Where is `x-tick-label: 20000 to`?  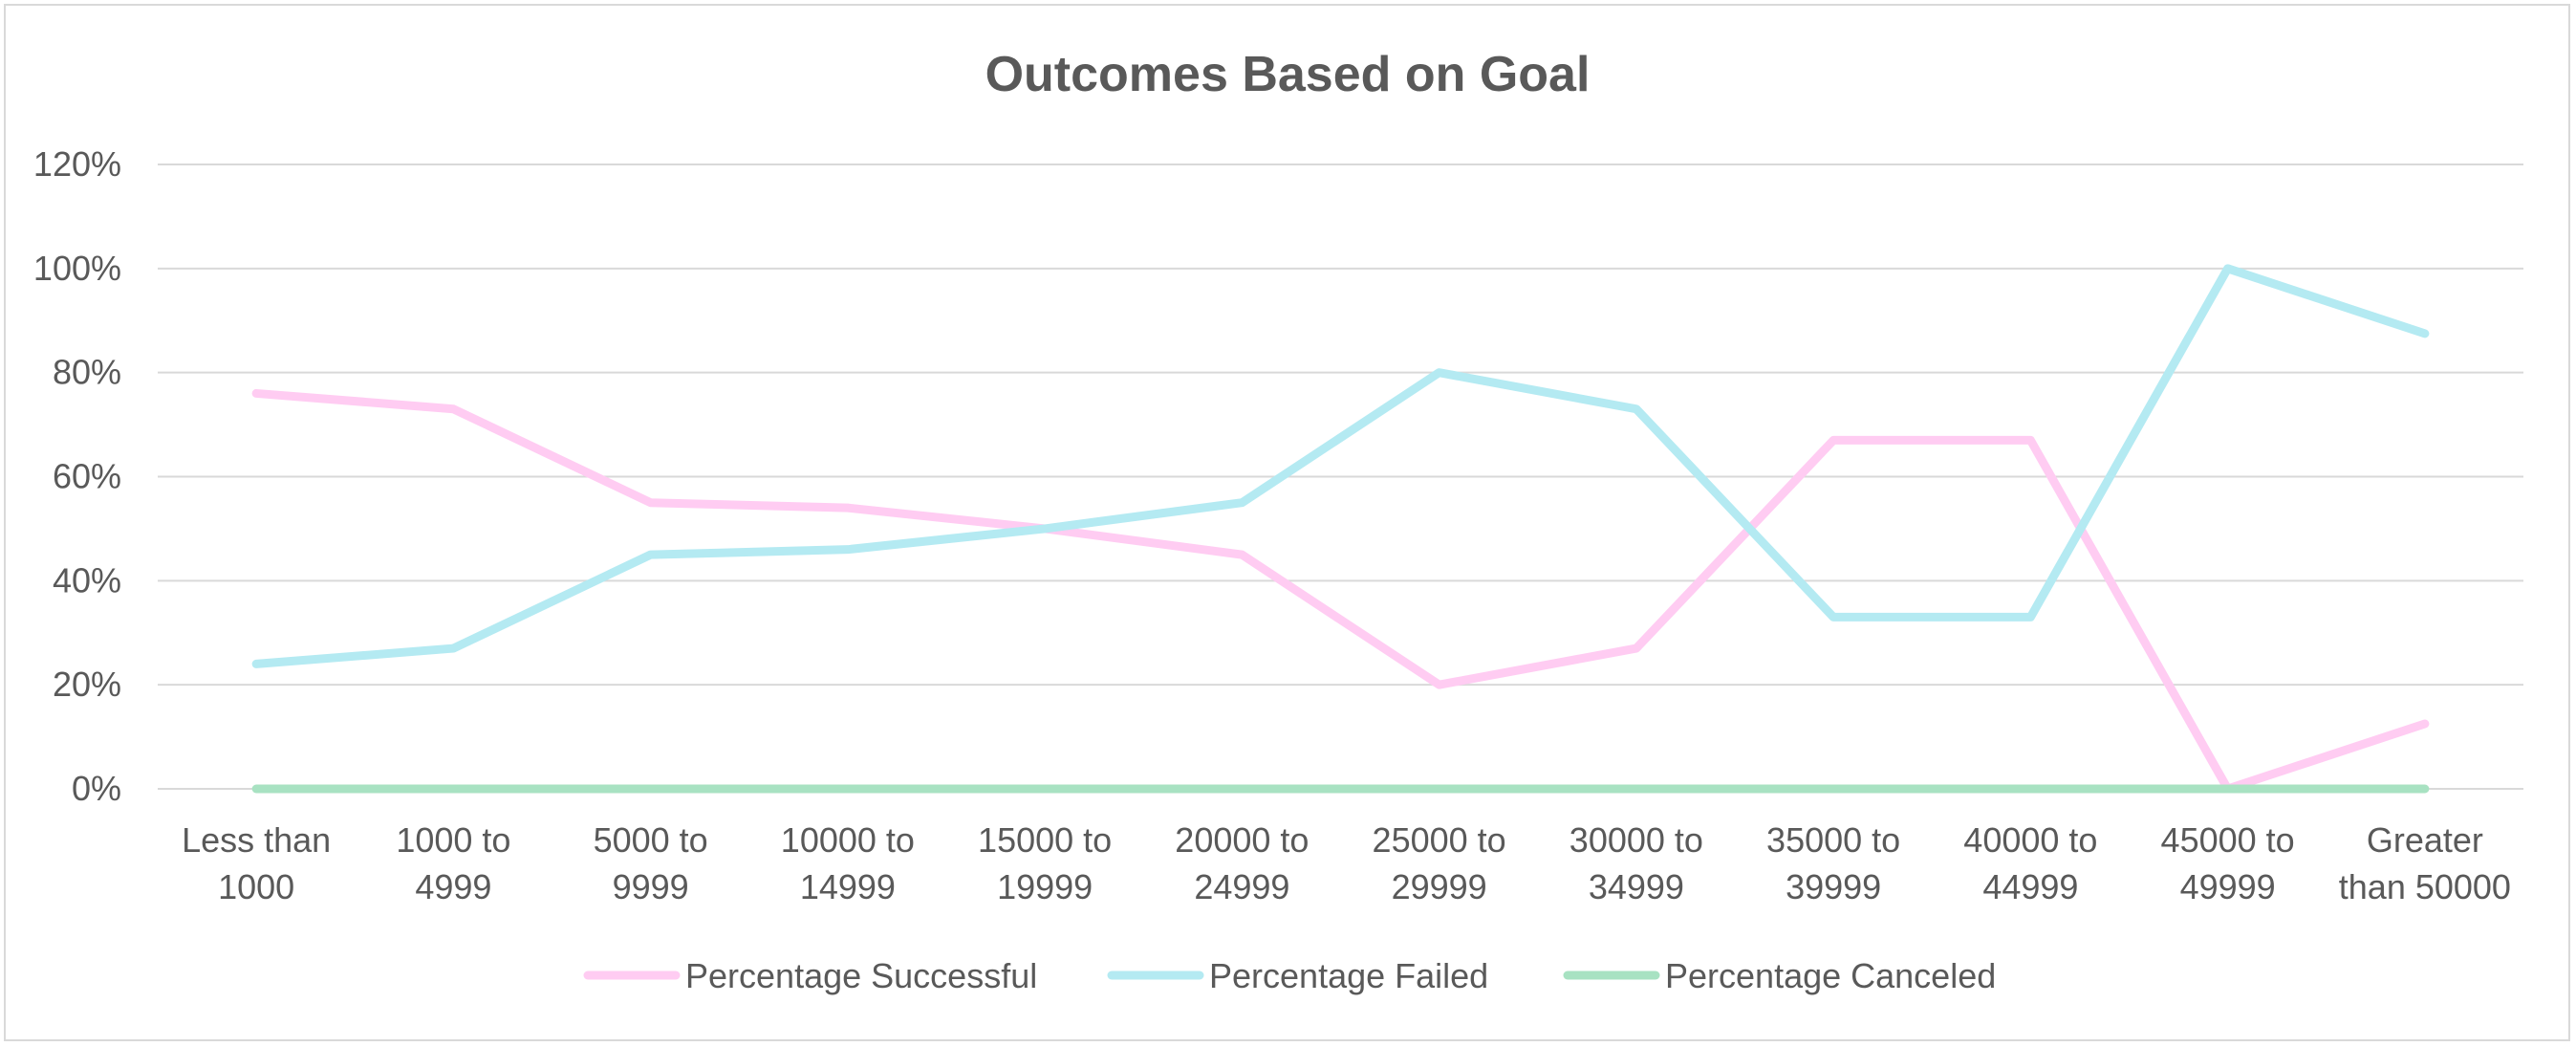
x-tick-label: 20000 to is located at coordinates (1242, 840).